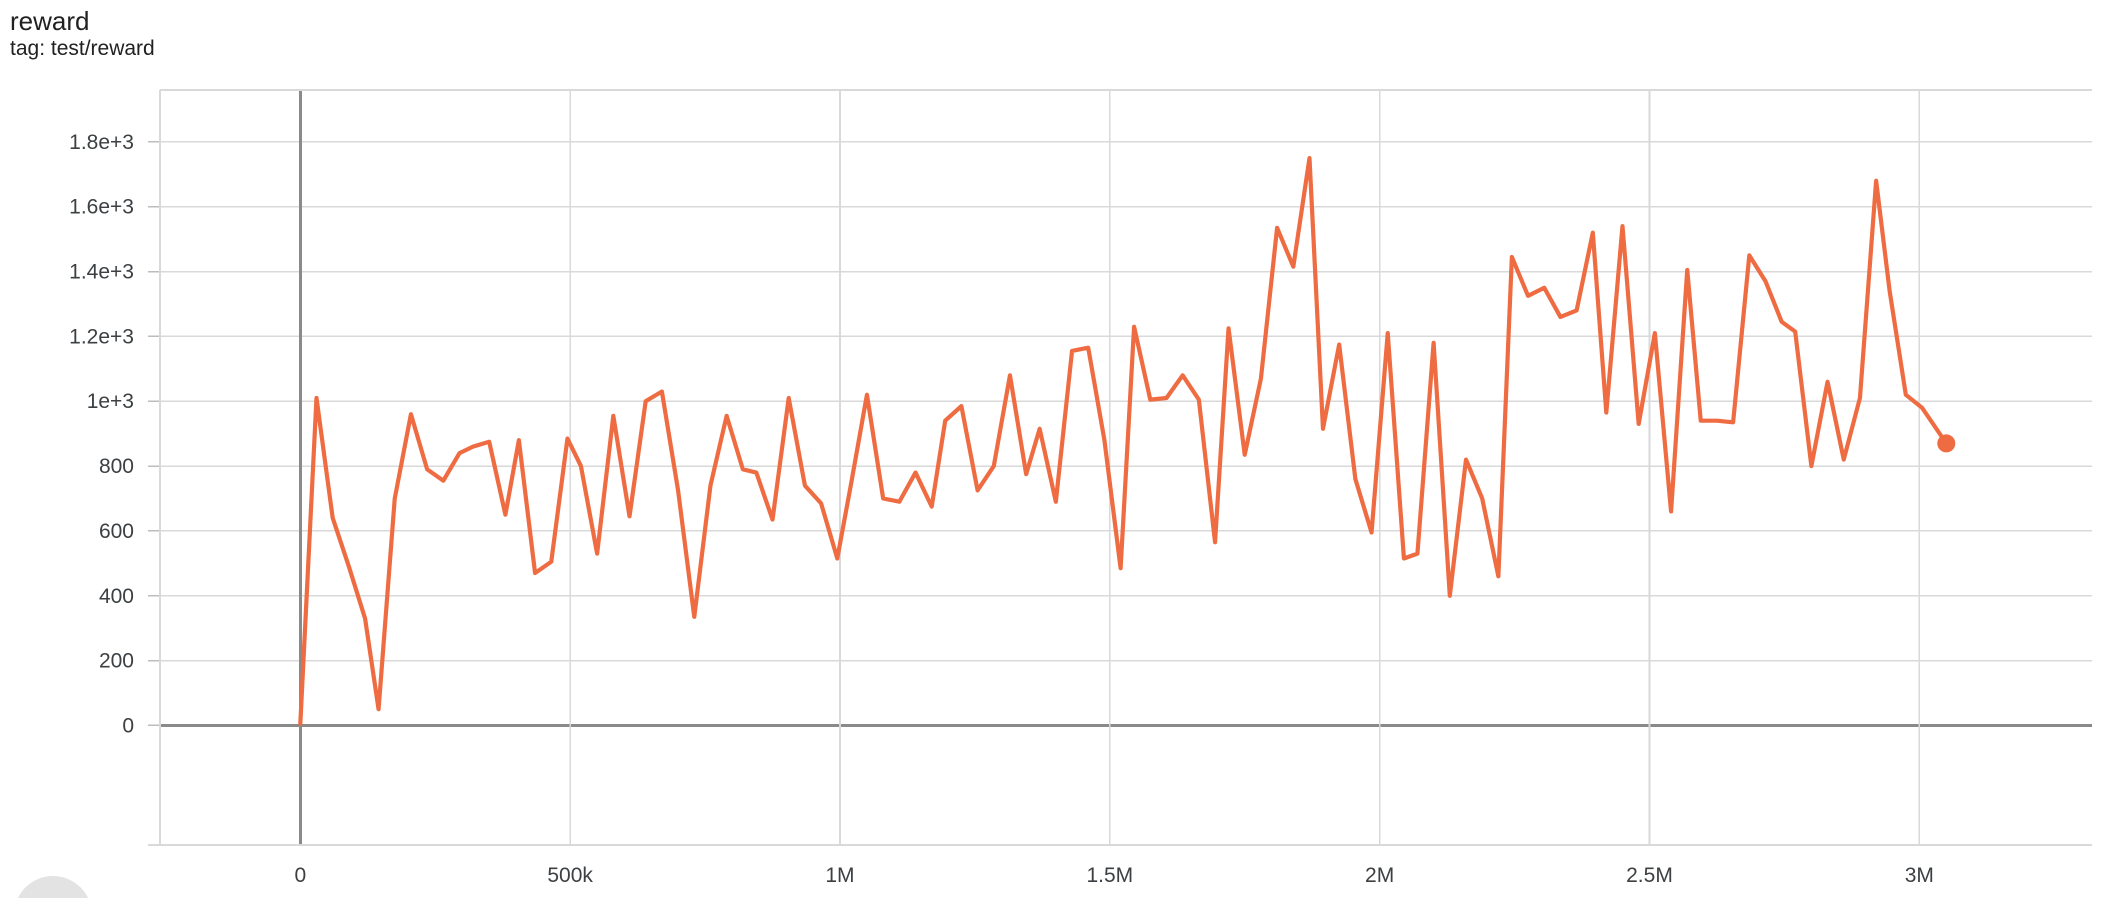 This screenshot has width=2106, height=898. What do you see at coordinates (82, 48) in the screenshot?
I see `chart-tag-label: tag: test/reward` at bounding box center [82, 48].